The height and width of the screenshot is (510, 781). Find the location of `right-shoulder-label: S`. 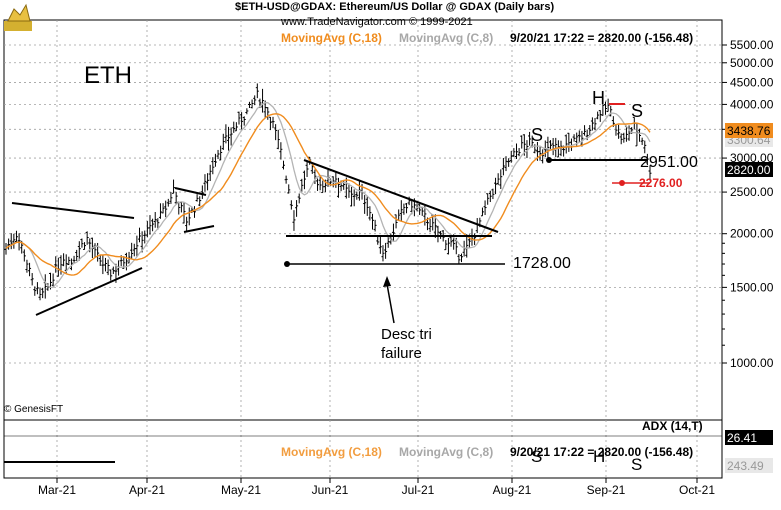

right-shoulder-label: S is located at coordinates (637, 111).